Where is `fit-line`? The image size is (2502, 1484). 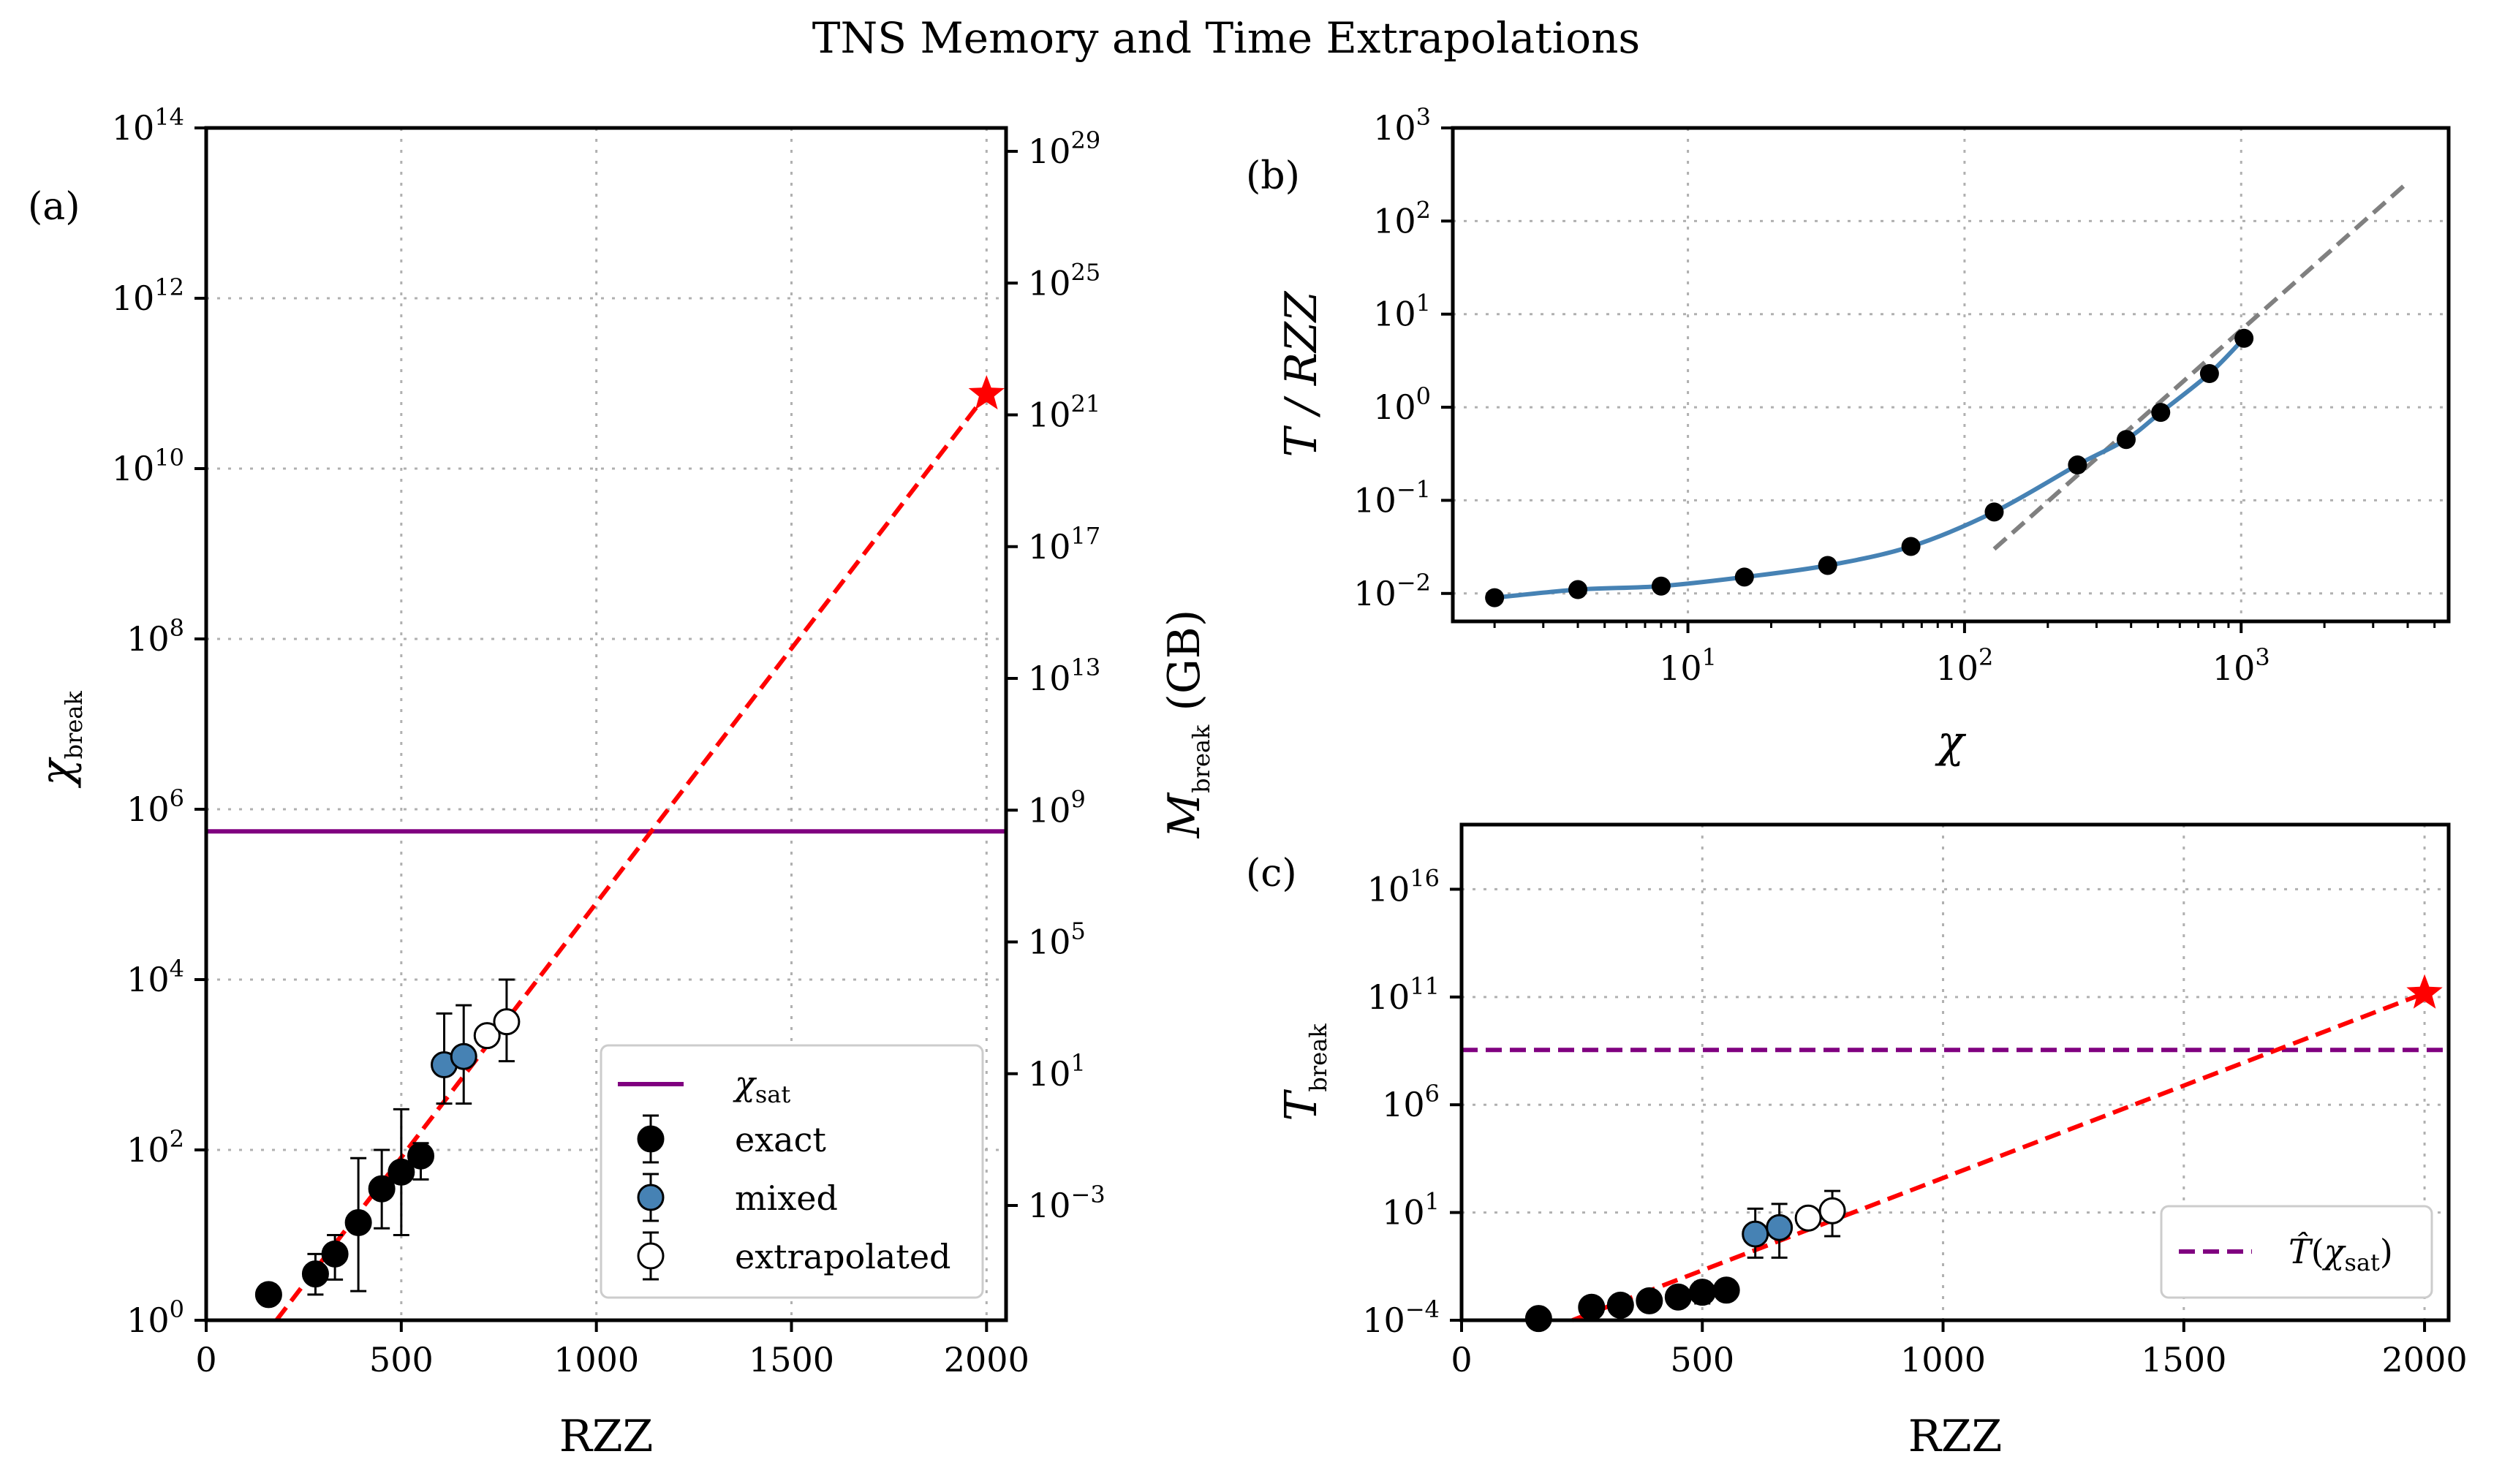 fit-line is located at coordinates (1998, 1156).